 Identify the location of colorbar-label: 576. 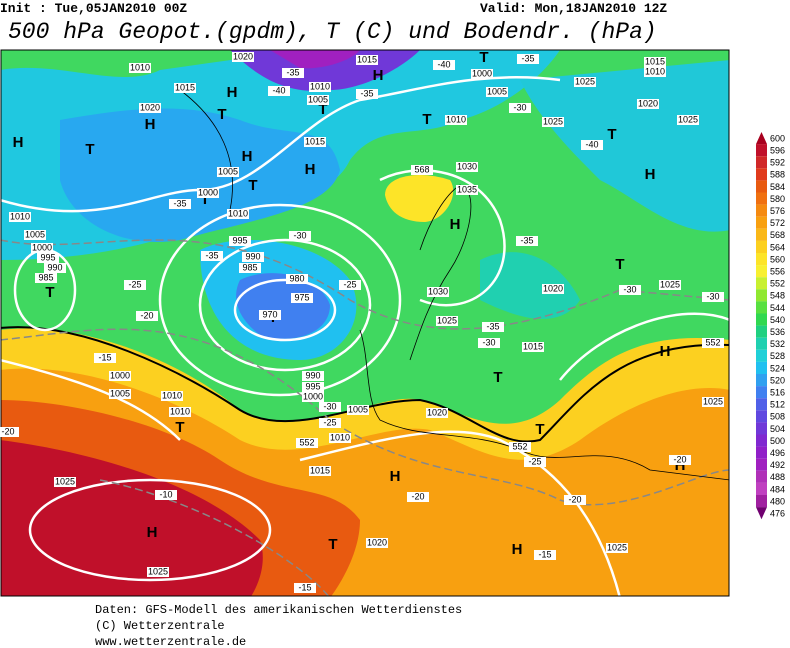
(777, 211).